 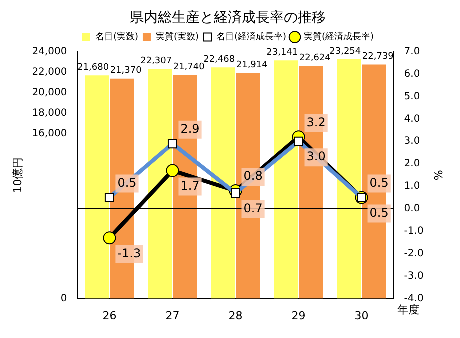 What do you see at coordinates (316, 157) in the screenshot?
I see `data-label: 3.0` at bounding box center [316, 157].